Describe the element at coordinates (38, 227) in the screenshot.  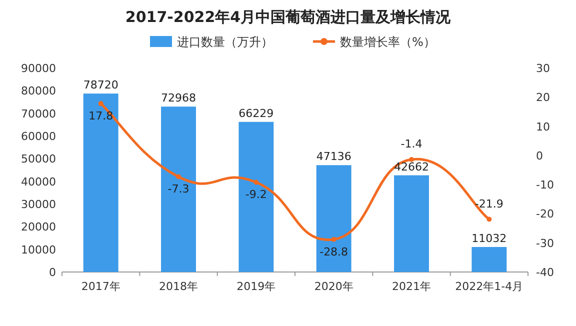
I see `y-tick-label: 20000` at that location.